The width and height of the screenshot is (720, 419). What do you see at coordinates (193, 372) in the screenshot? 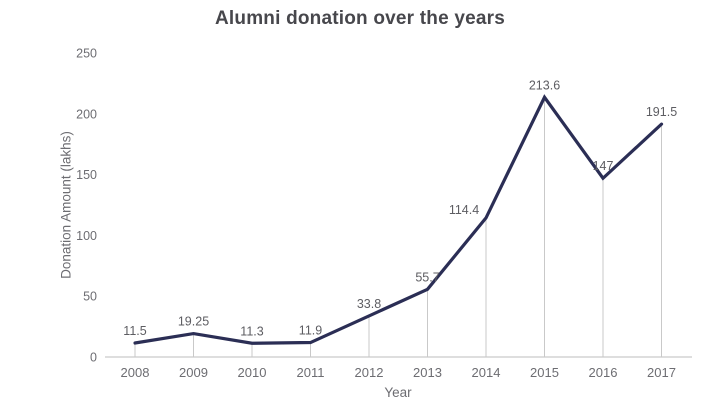
I see `x-tick-label: 2009` at bounding box center [193, 372].